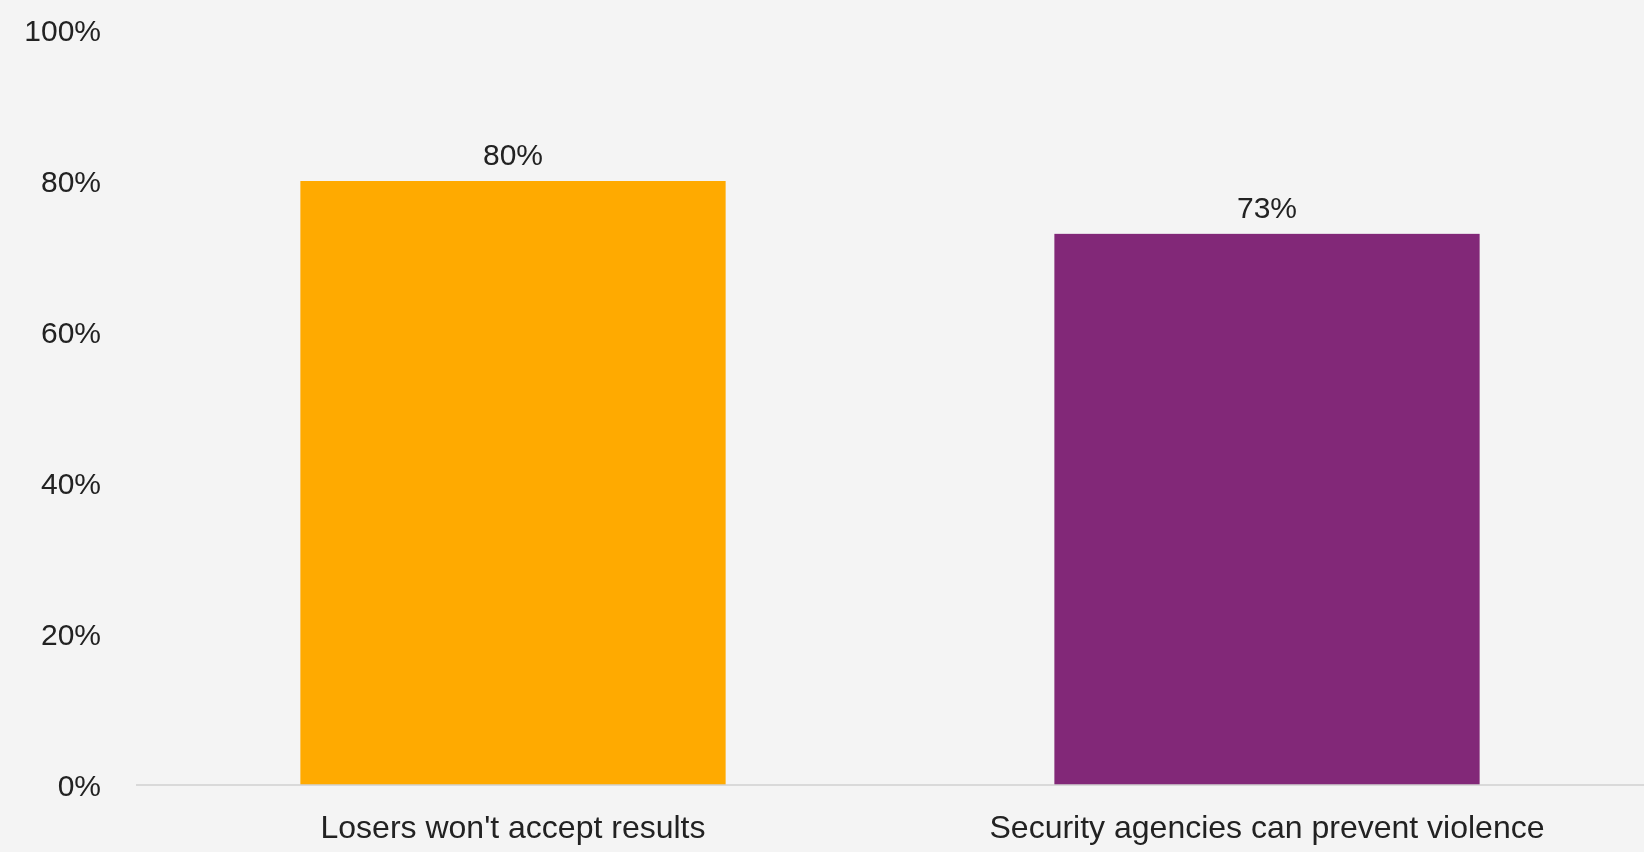  Describe the element at coordinates (79, 785) in the screenshot. I see `y-tick-label: 0%` at that location.